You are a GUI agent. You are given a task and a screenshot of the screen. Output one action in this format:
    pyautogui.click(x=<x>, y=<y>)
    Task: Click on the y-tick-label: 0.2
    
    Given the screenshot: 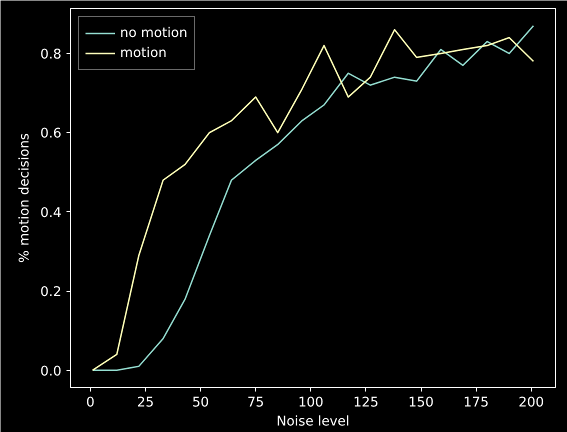 What is the action you would take?
    pyautogui.click(x=51, y=292)
    